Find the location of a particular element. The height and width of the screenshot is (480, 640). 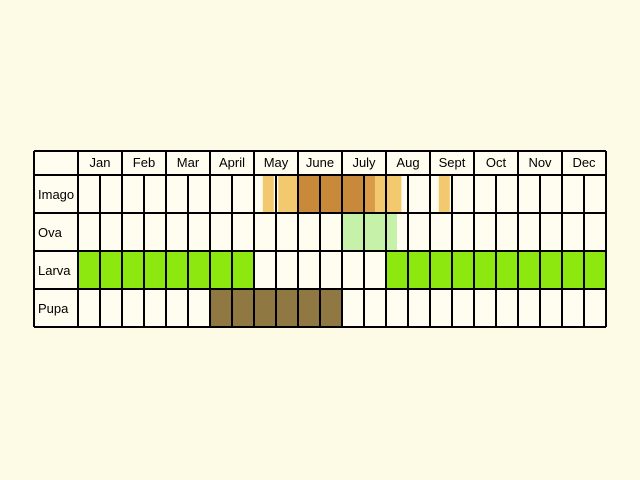

month-label-april: April is located at coordinates (232, 162).